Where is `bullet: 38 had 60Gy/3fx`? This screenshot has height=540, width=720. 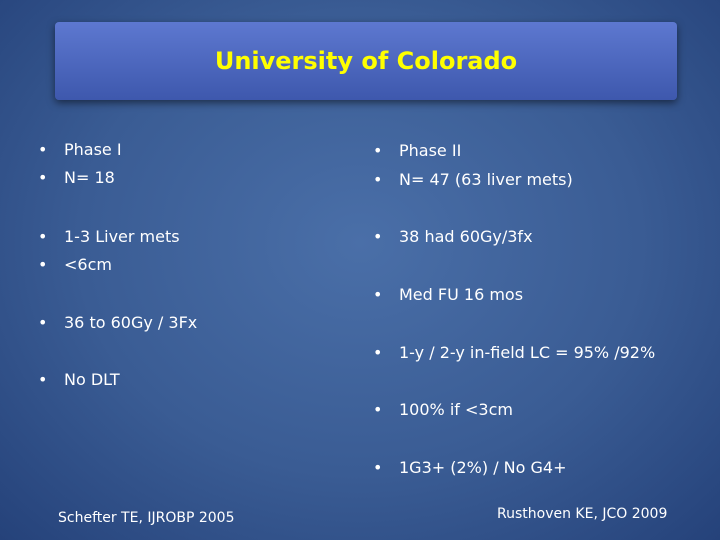
bullet: 38 had 60Gy/3fx is located at coordinates (452, 236).